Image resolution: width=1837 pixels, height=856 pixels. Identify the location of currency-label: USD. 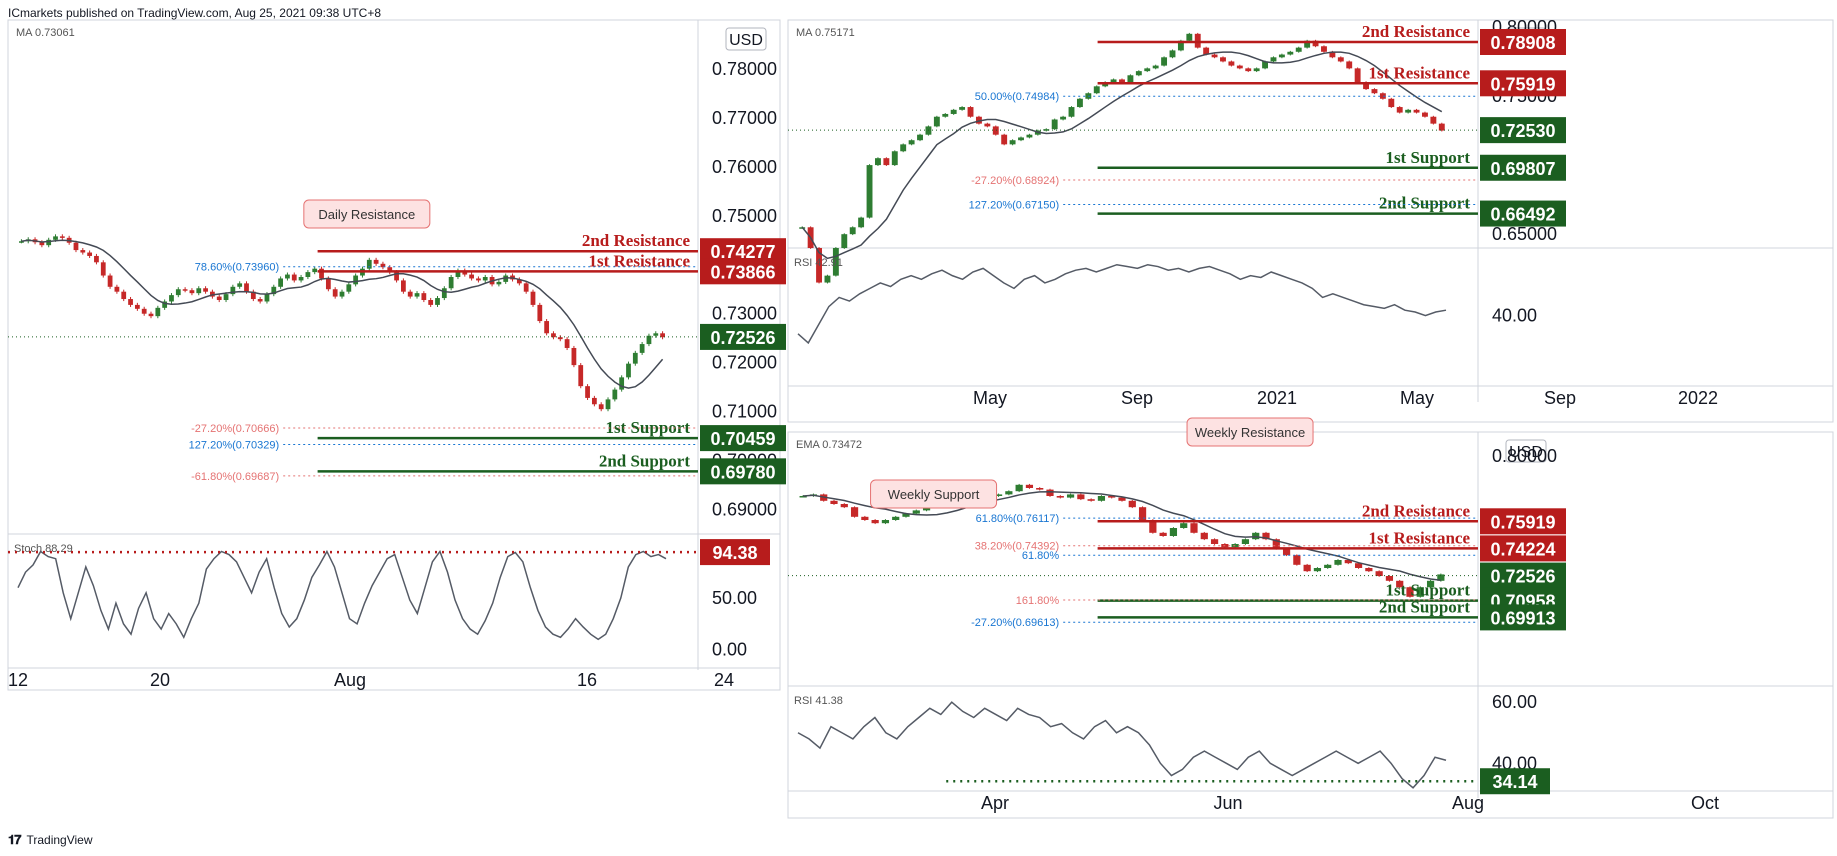
(746, 40).